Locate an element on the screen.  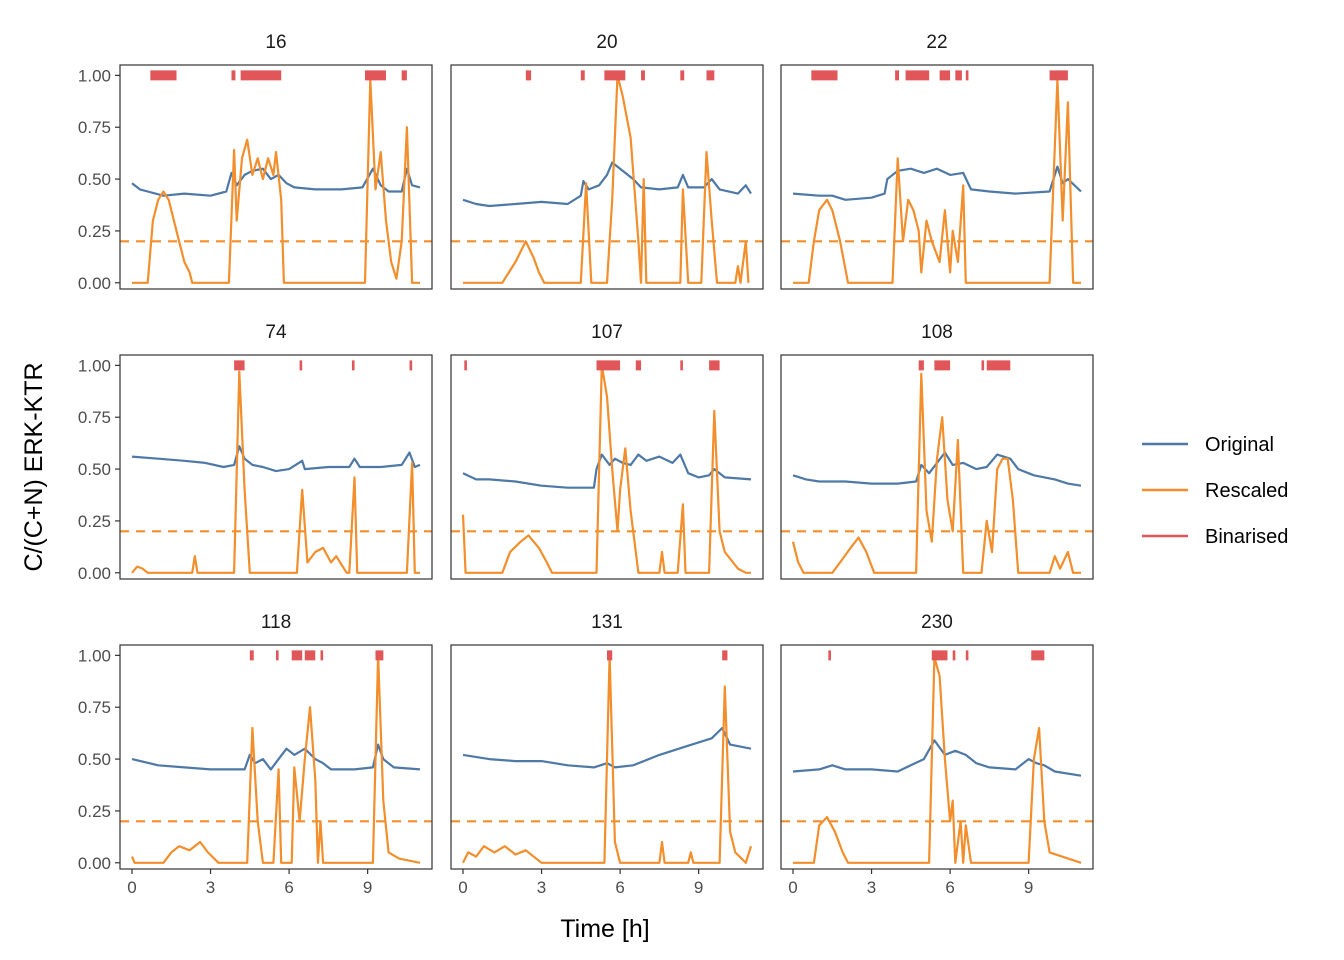
panel-131: 131 0 3 6 9 is located at coordinates (607, 754).